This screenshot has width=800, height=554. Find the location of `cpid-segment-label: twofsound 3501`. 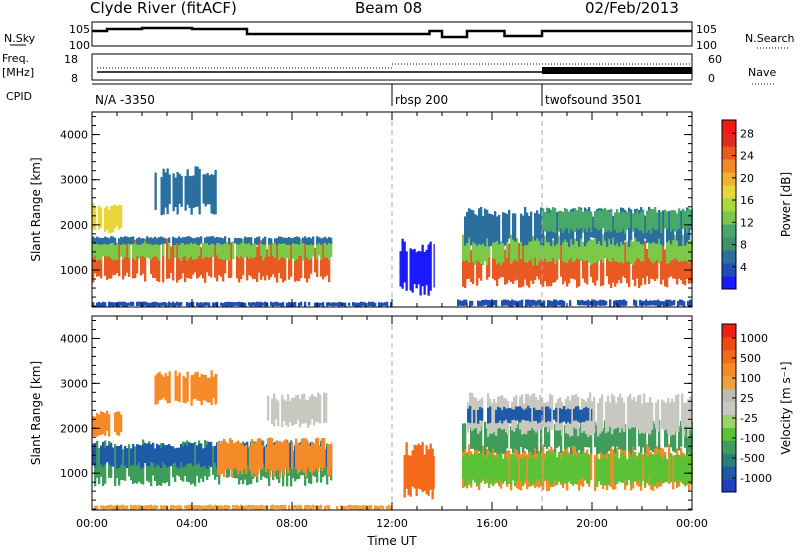

cpid-segment-label: twofsound 3501 is located at coordinates (593, 100).